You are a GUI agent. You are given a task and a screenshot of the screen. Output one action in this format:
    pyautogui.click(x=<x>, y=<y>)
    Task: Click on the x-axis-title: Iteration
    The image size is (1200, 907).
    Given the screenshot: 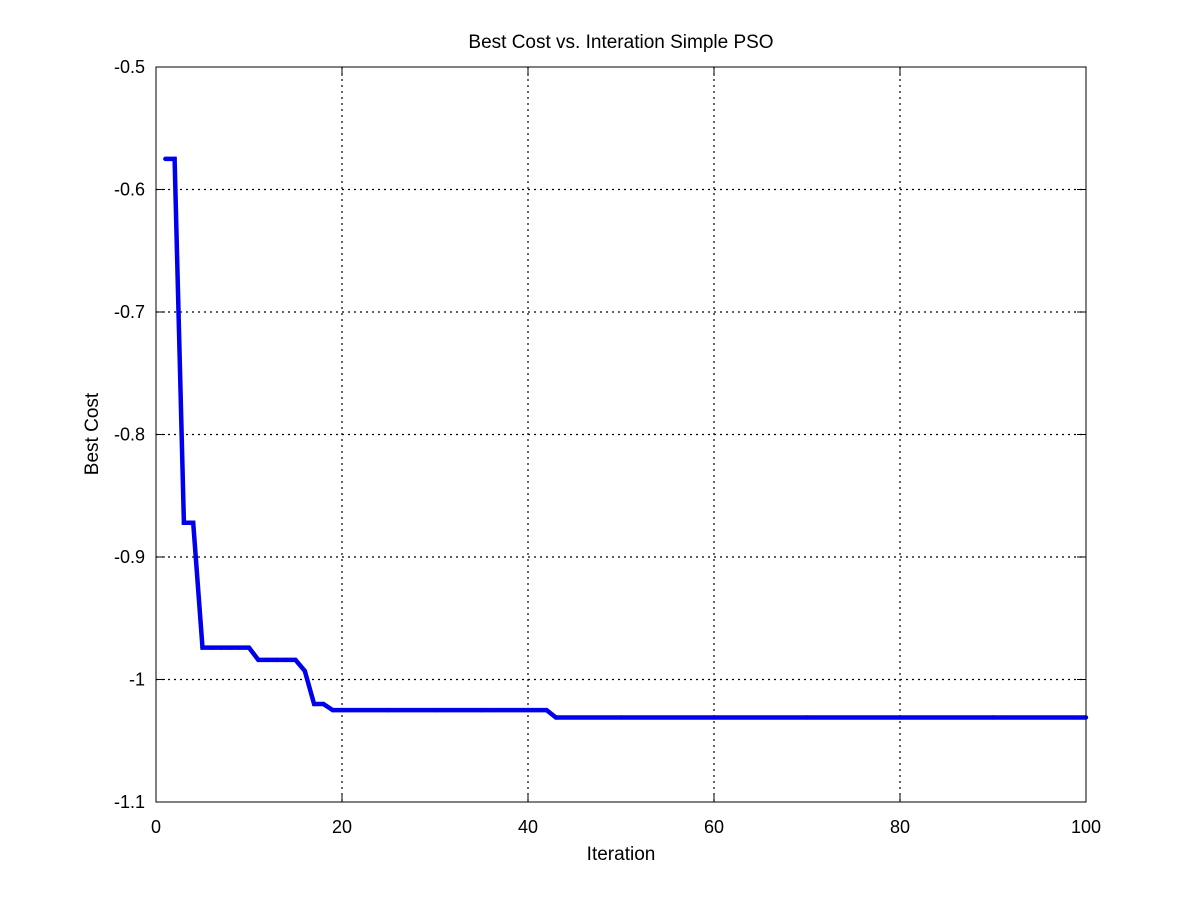 What is the action you would take?
    pyautogui.click(x=621, y=854)
    